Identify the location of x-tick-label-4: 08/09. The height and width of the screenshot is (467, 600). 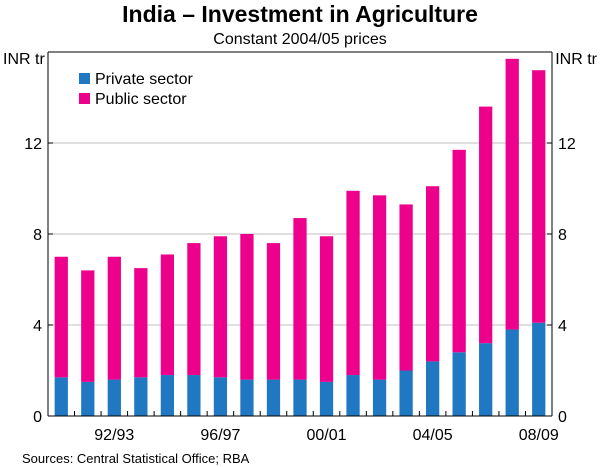
(539, 435).